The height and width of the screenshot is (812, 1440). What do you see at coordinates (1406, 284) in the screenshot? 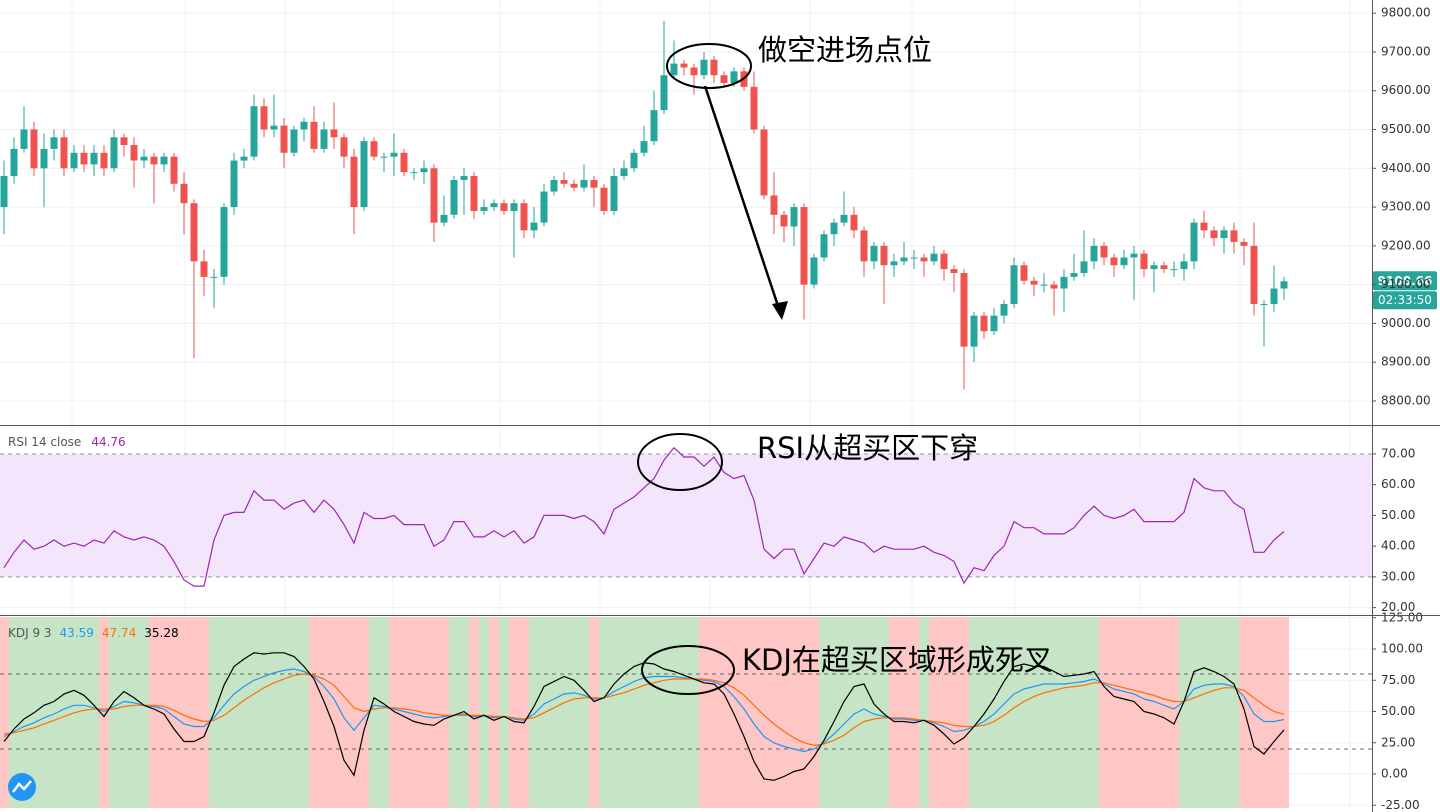
I see `y-tick-label: 9100.00` at bounding box center [1406, 284].